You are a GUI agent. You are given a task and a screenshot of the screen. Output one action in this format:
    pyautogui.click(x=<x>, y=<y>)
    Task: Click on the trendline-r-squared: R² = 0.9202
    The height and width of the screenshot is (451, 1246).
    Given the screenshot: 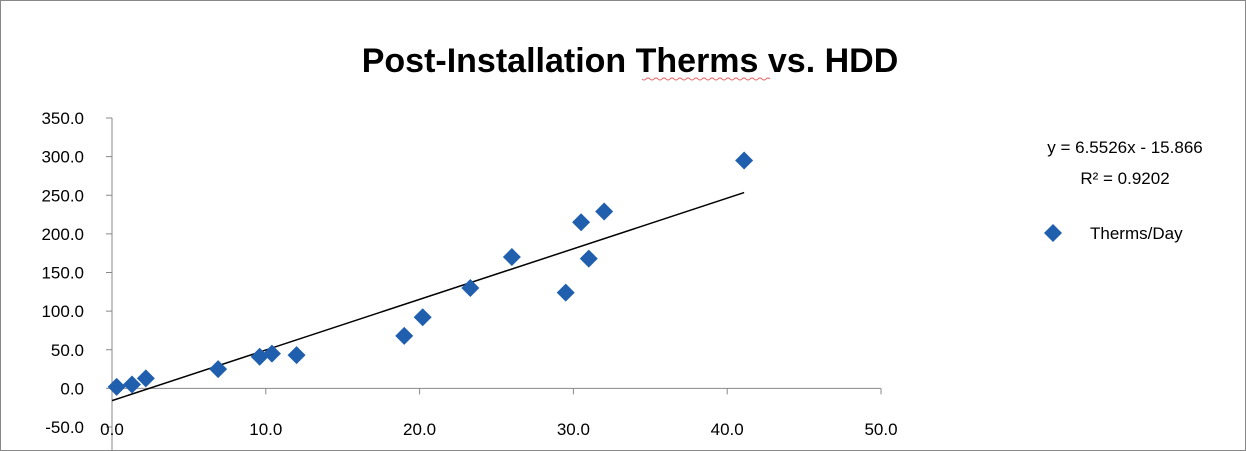 What is the action you would take?
    pyautogui.click(x=1124, y=178)
    